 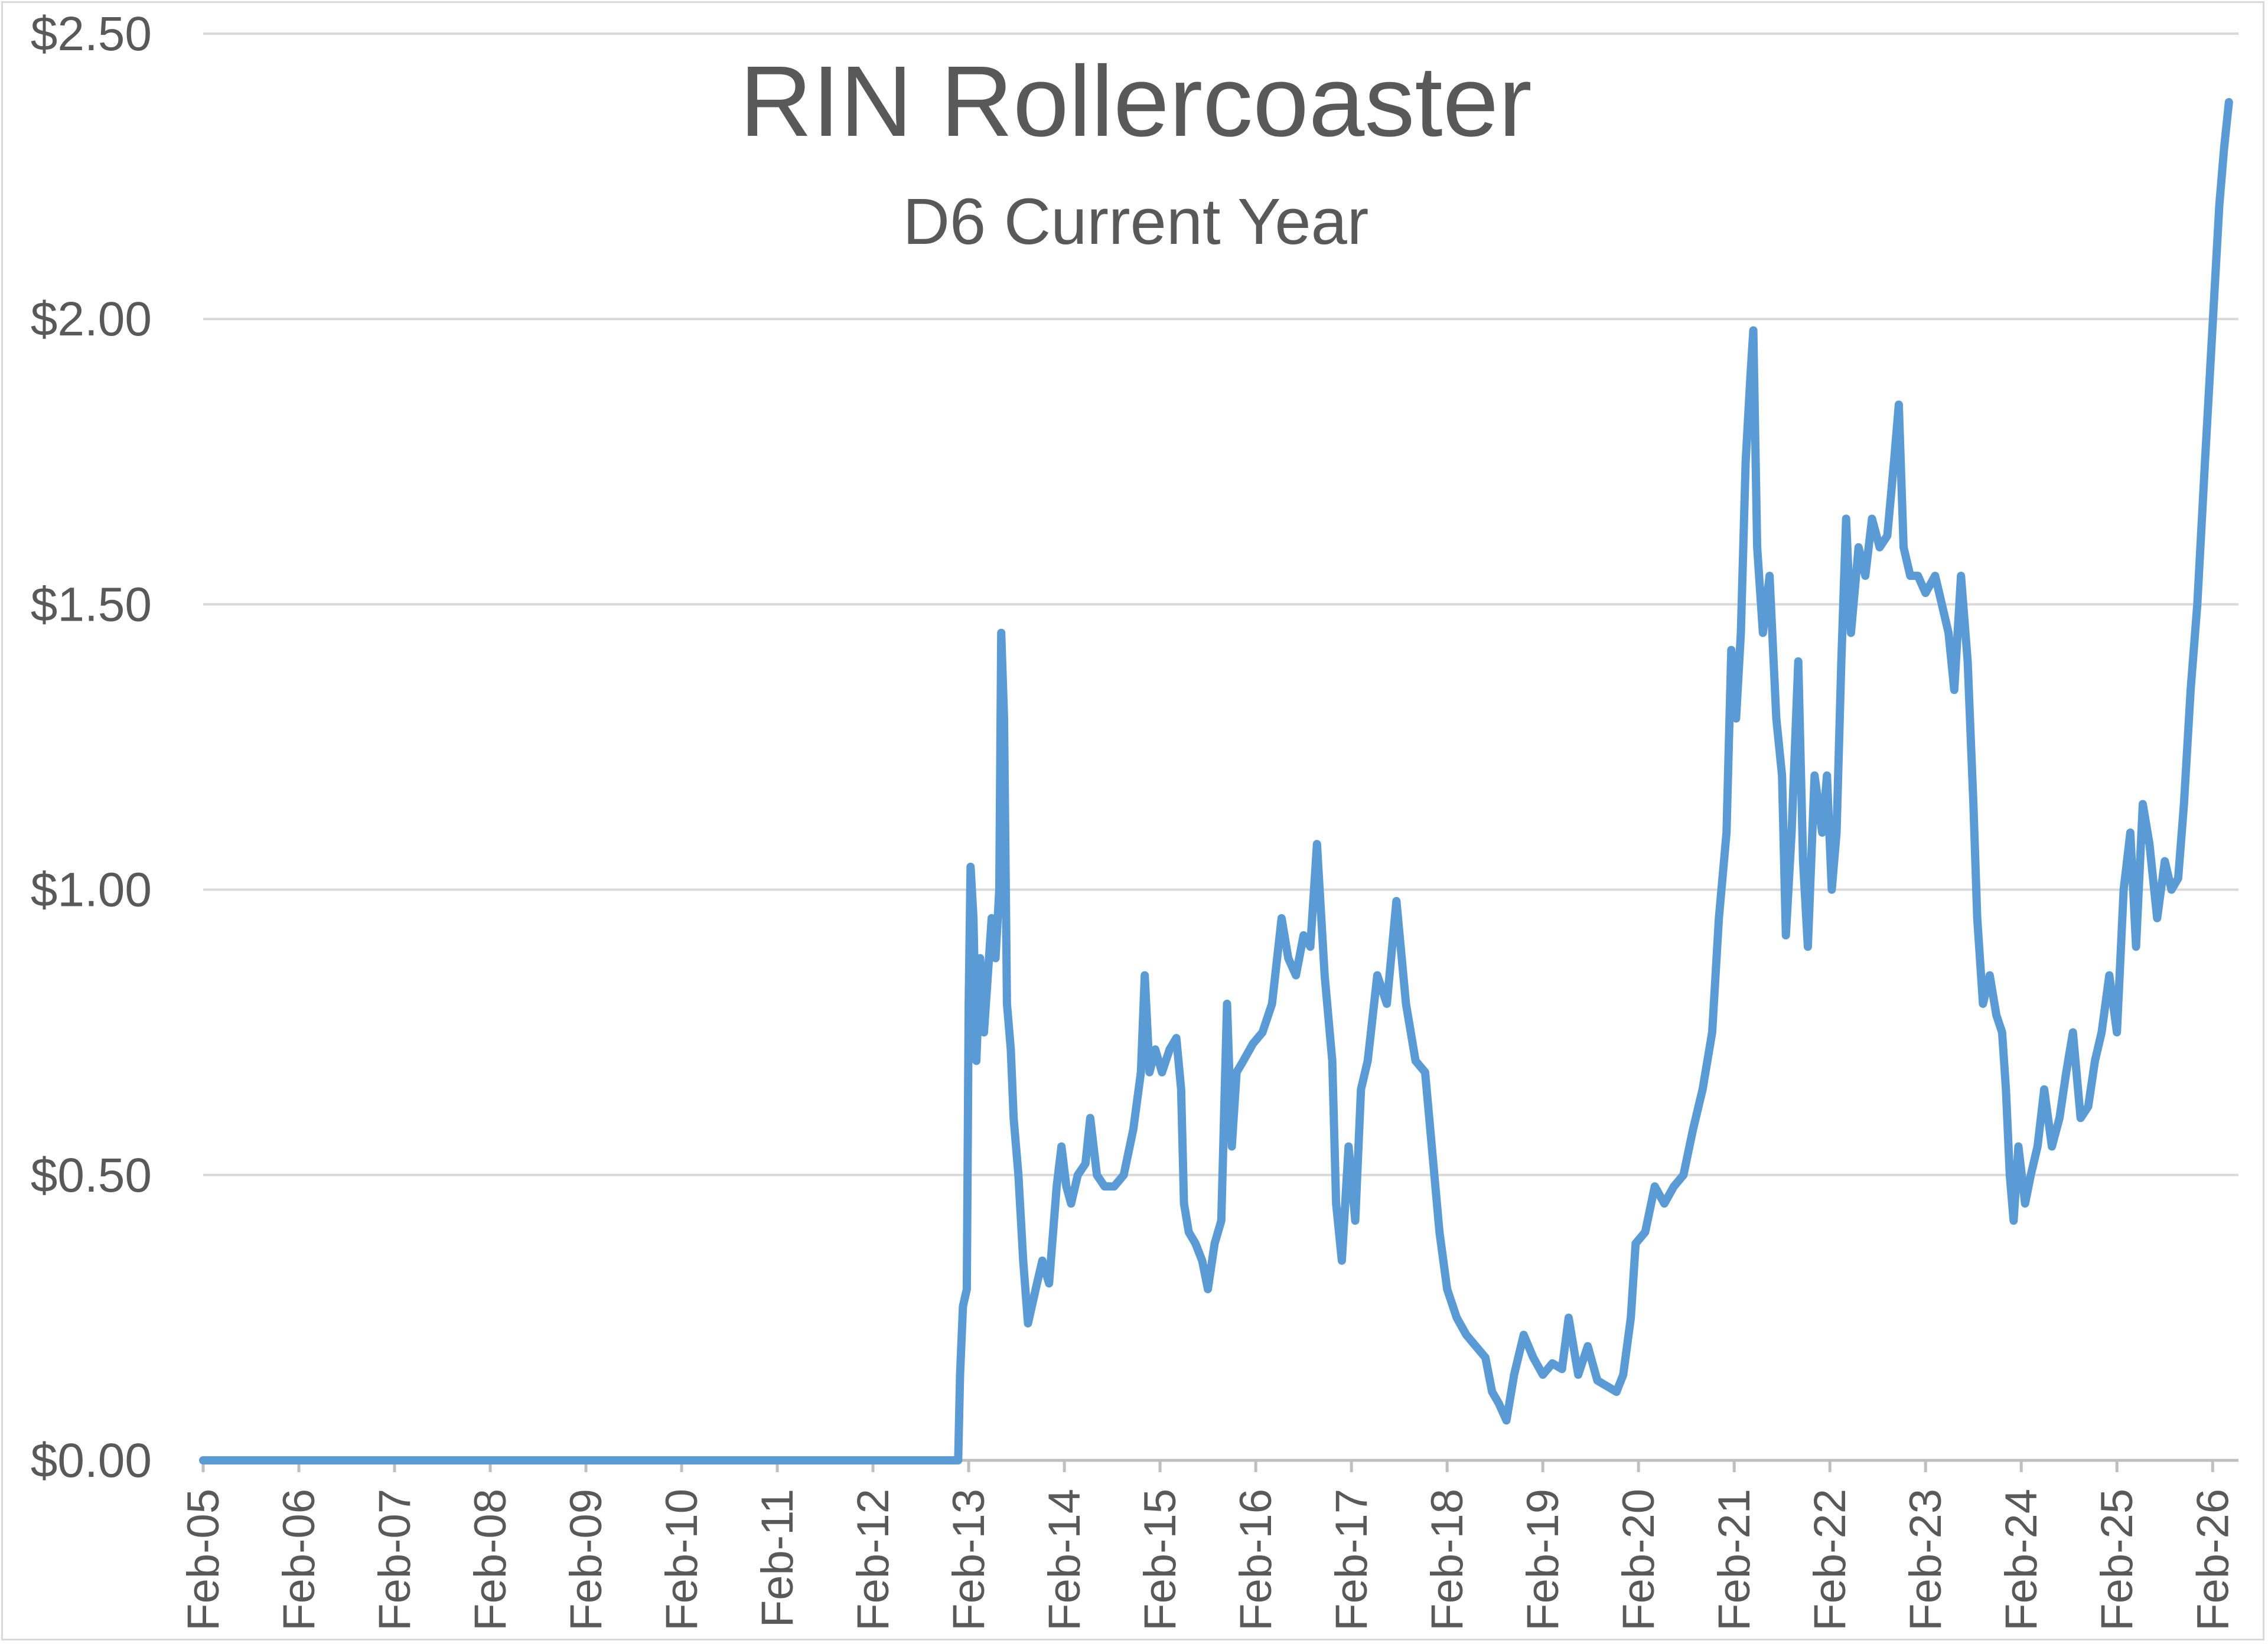 What do you see at coordinates (299, 1560) in the screenshot?
I see `x-tick-label: Feb-06` at bounding box center [299, 1560].